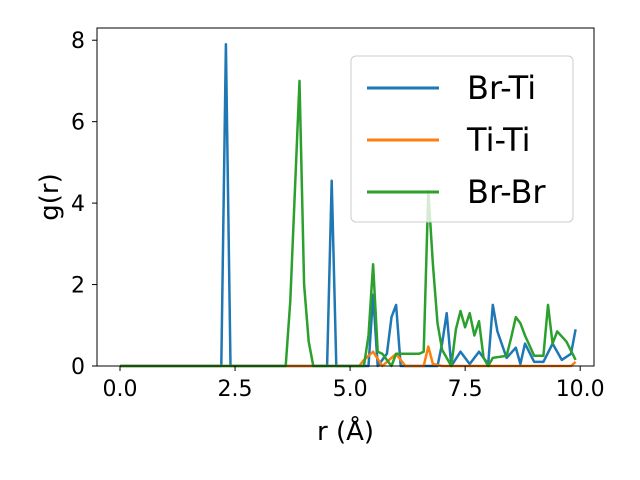 This screenshot has height=480, width=640. I want to click on legend-box, so click(462, 139).